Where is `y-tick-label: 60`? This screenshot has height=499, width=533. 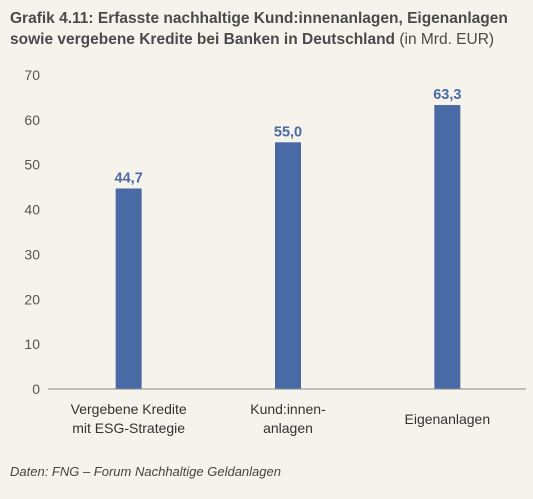
y-tick-label: 60 is located at coordinates (32, 120).